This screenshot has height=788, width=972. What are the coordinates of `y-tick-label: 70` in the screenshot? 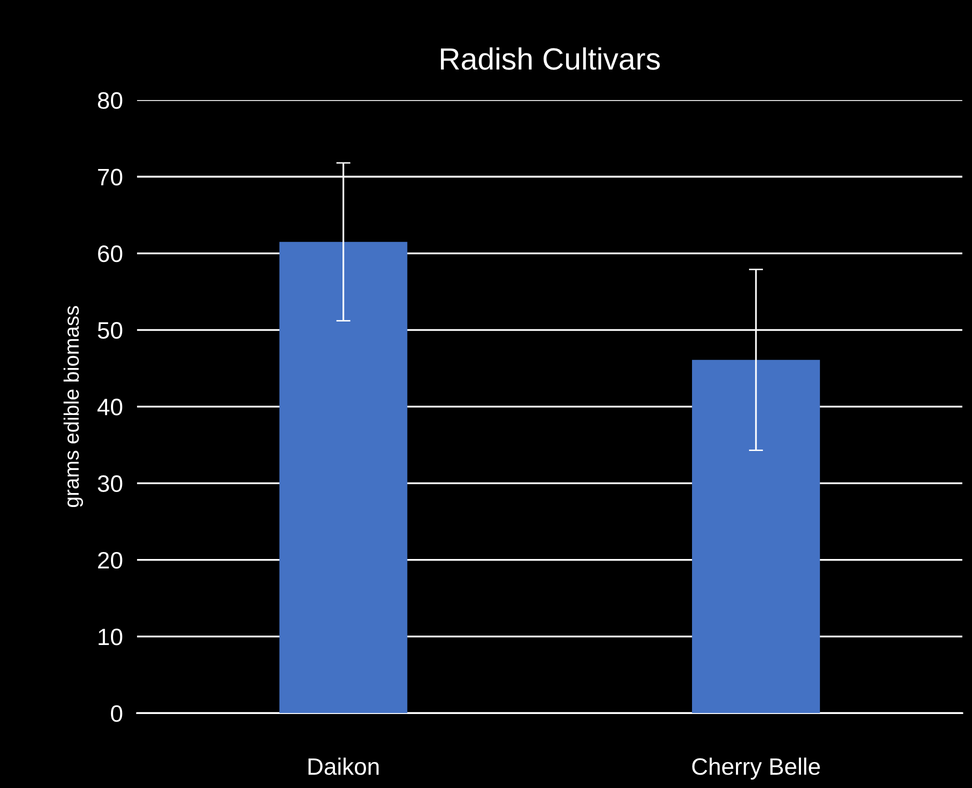 It's located at (110, 177).